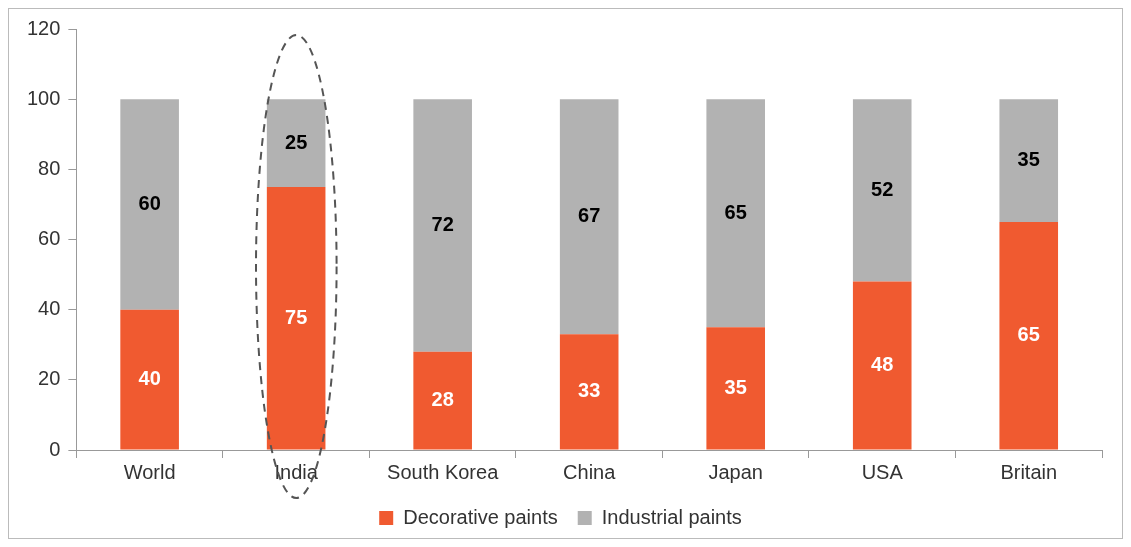  I want to click on x-tick-label: India, so click(296, 471).